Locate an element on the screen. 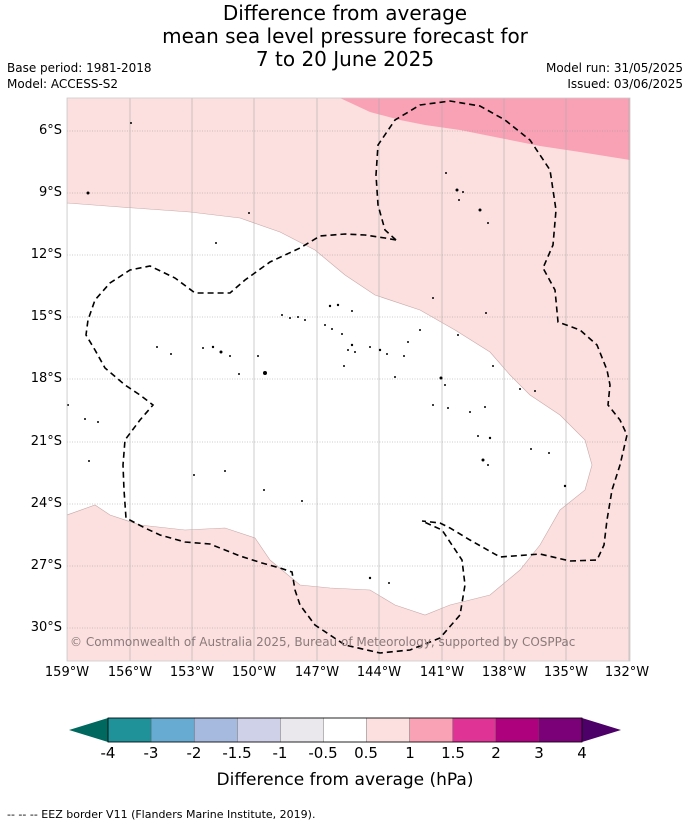  lat-label-30s: 30°S is located at coordinates (46, 627).